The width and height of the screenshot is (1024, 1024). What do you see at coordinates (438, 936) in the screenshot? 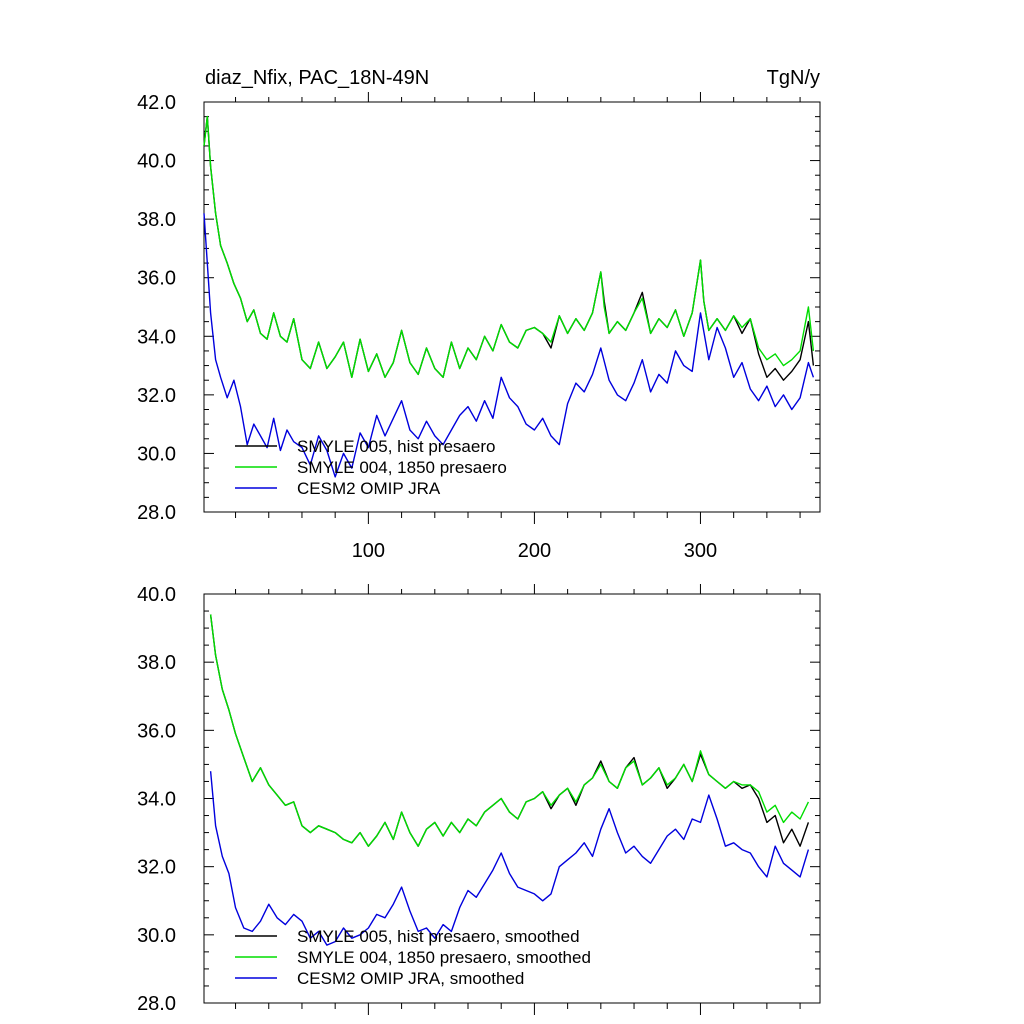
I see `legend-label: SMYLE 005, hist presaero, smoothed` at bounding box center [438, 936].